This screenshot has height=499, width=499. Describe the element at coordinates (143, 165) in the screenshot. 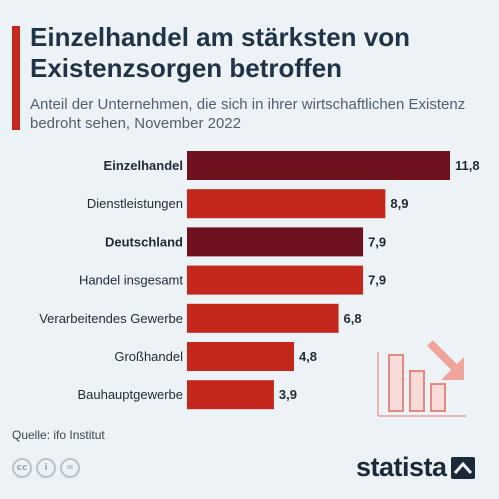

I see `category-label: Einzelhandel` at that location.